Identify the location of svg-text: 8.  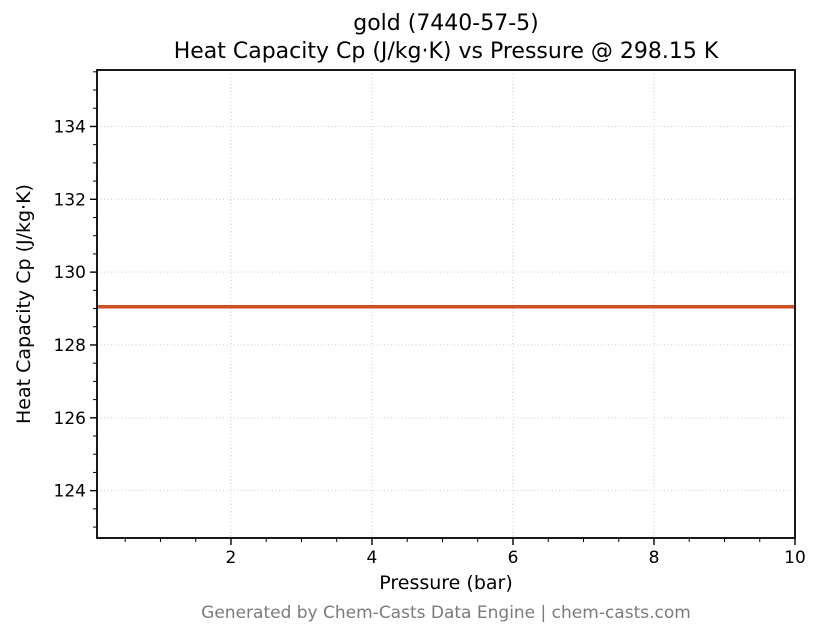
(654, 558).